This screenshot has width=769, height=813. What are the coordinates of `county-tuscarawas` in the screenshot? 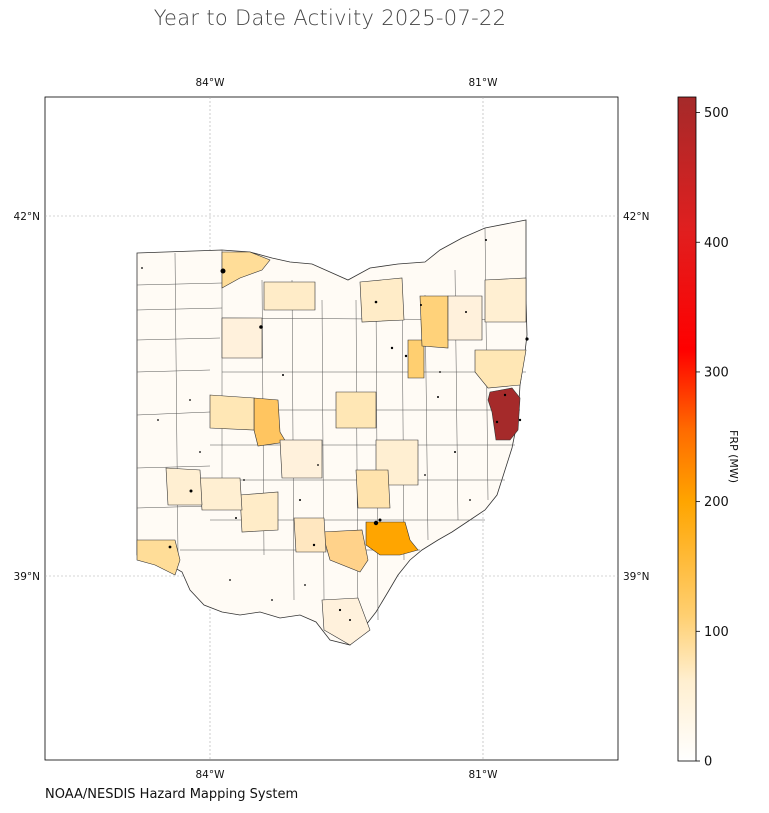 It's located at (416, 359).